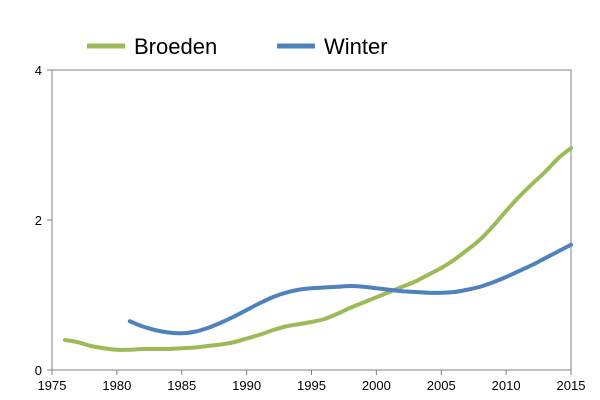 The height and width of the screenshot is (400, 600). What do you see at coordinates (38, 370) in the screenshot?
I see `y-tick-label: 0` at bounding box center [38, 370].